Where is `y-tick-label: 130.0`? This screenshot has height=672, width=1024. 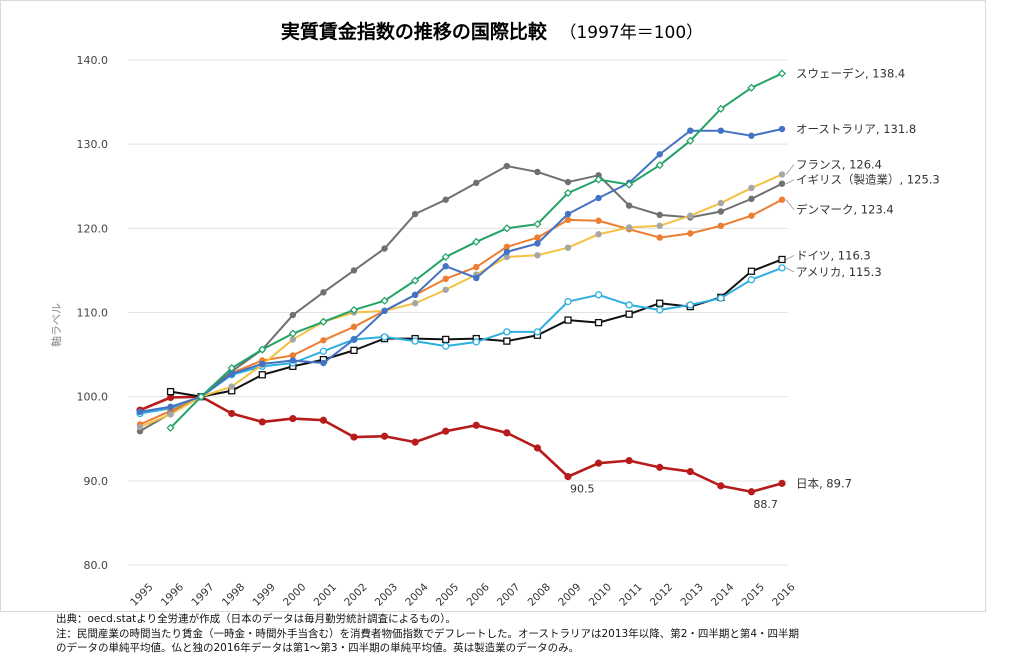
y-tick-label: 130.0 is located at coordinates (93, 144).